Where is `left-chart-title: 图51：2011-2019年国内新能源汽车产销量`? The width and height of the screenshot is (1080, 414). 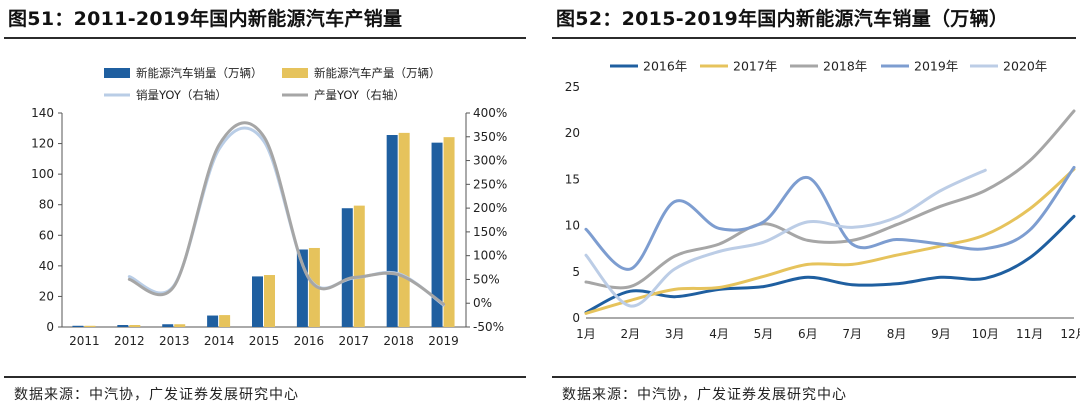 left-chart-title: 图51：2011-2019年国内新能源汽车产销量 is located at coordinates (205, 19).